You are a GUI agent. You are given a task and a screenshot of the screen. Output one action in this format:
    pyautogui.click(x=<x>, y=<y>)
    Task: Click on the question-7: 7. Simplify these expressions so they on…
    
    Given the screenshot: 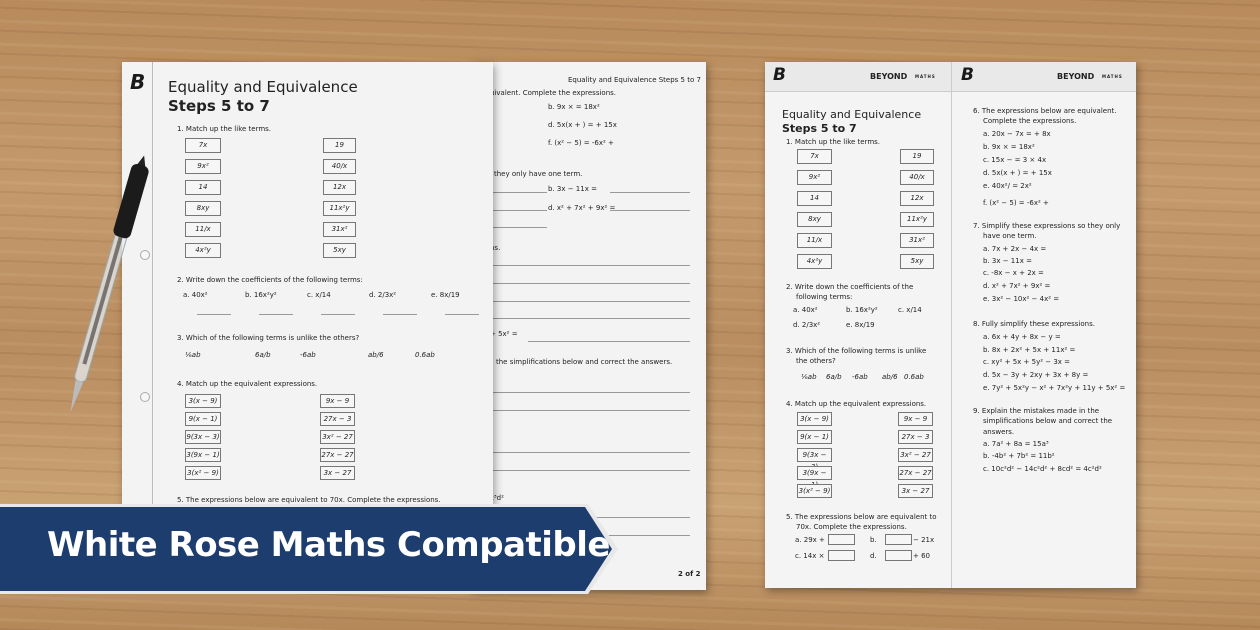 What is the action you would take?
    pyautogui.click(x=1047, y=226)
    